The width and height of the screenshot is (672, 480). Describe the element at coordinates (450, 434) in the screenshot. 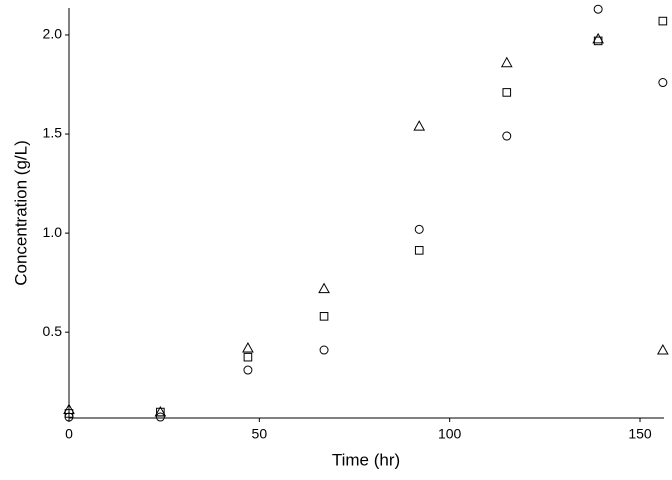

I see `x-tick-label: 100` at that location.